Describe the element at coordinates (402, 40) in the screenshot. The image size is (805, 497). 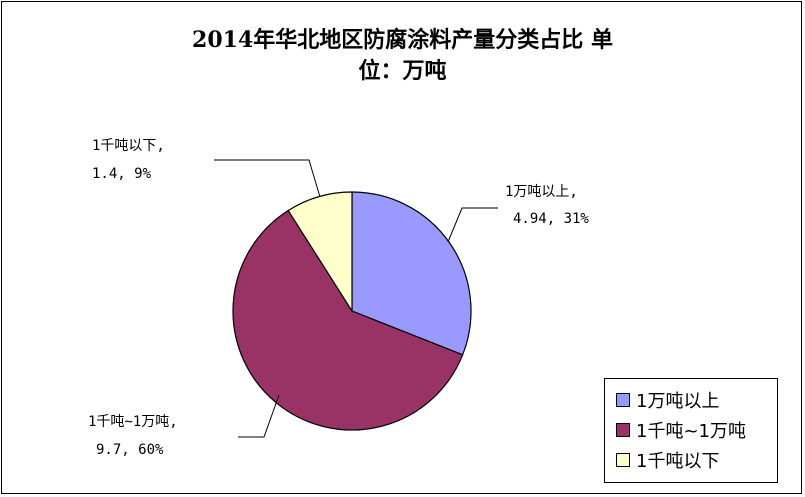
I see `chart-title-line-1: 2014年华北地区防腐涂料产量分类占比 单` at that location.